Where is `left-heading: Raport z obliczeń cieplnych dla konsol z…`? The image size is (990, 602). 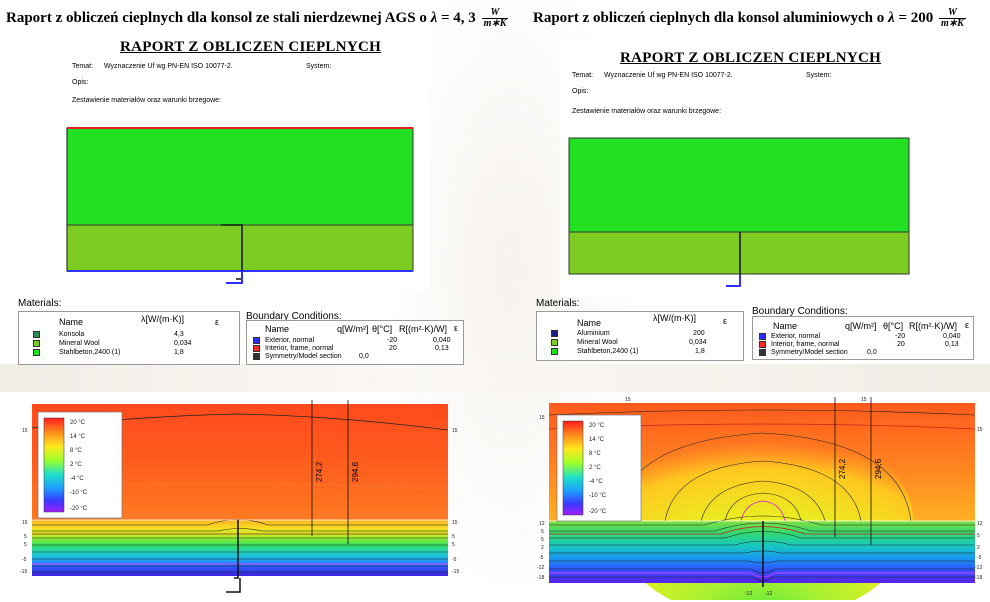
left-heading: Raport z obliczeń cieplnych dla konsol z… is located at coordinates (257, 18).